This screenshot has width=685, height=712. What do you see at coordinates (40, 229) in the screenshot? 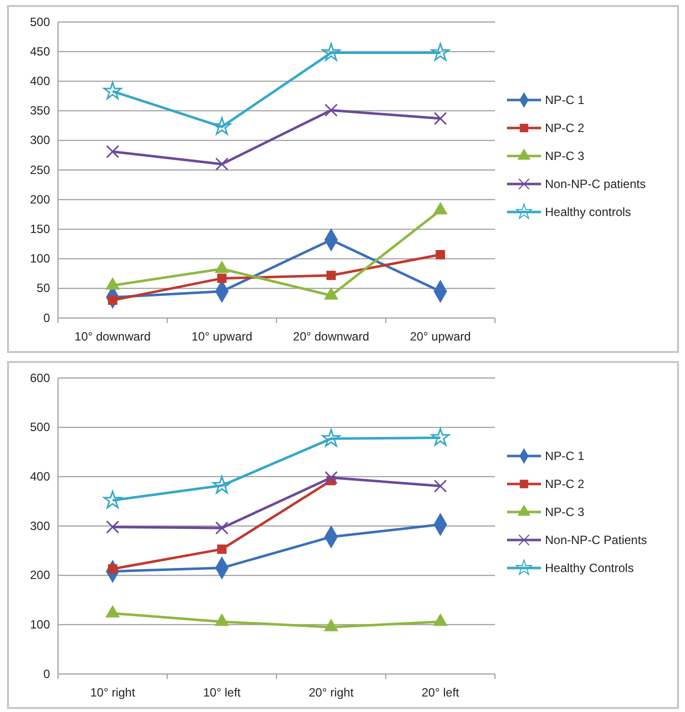
I see `y-tick-label: 150` at bounding box center [40, 229].